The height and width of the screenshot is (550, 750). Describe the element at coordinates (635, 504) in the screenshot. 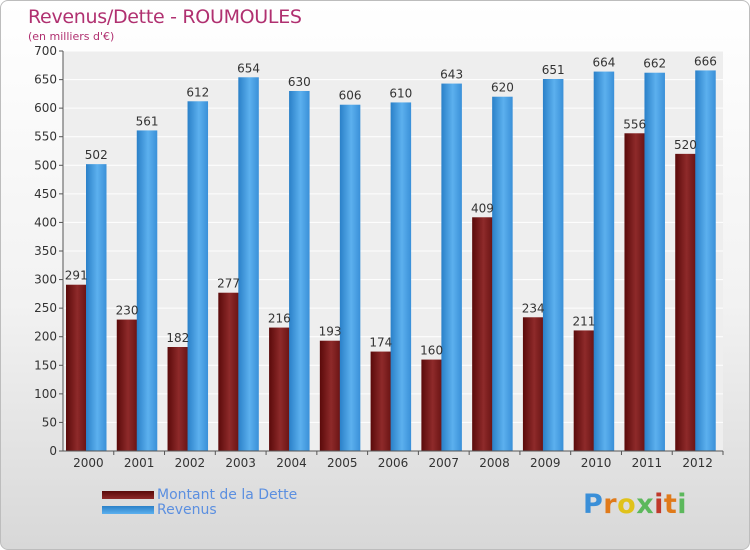

I see `proxiti-logo: Proxiti` at that location.